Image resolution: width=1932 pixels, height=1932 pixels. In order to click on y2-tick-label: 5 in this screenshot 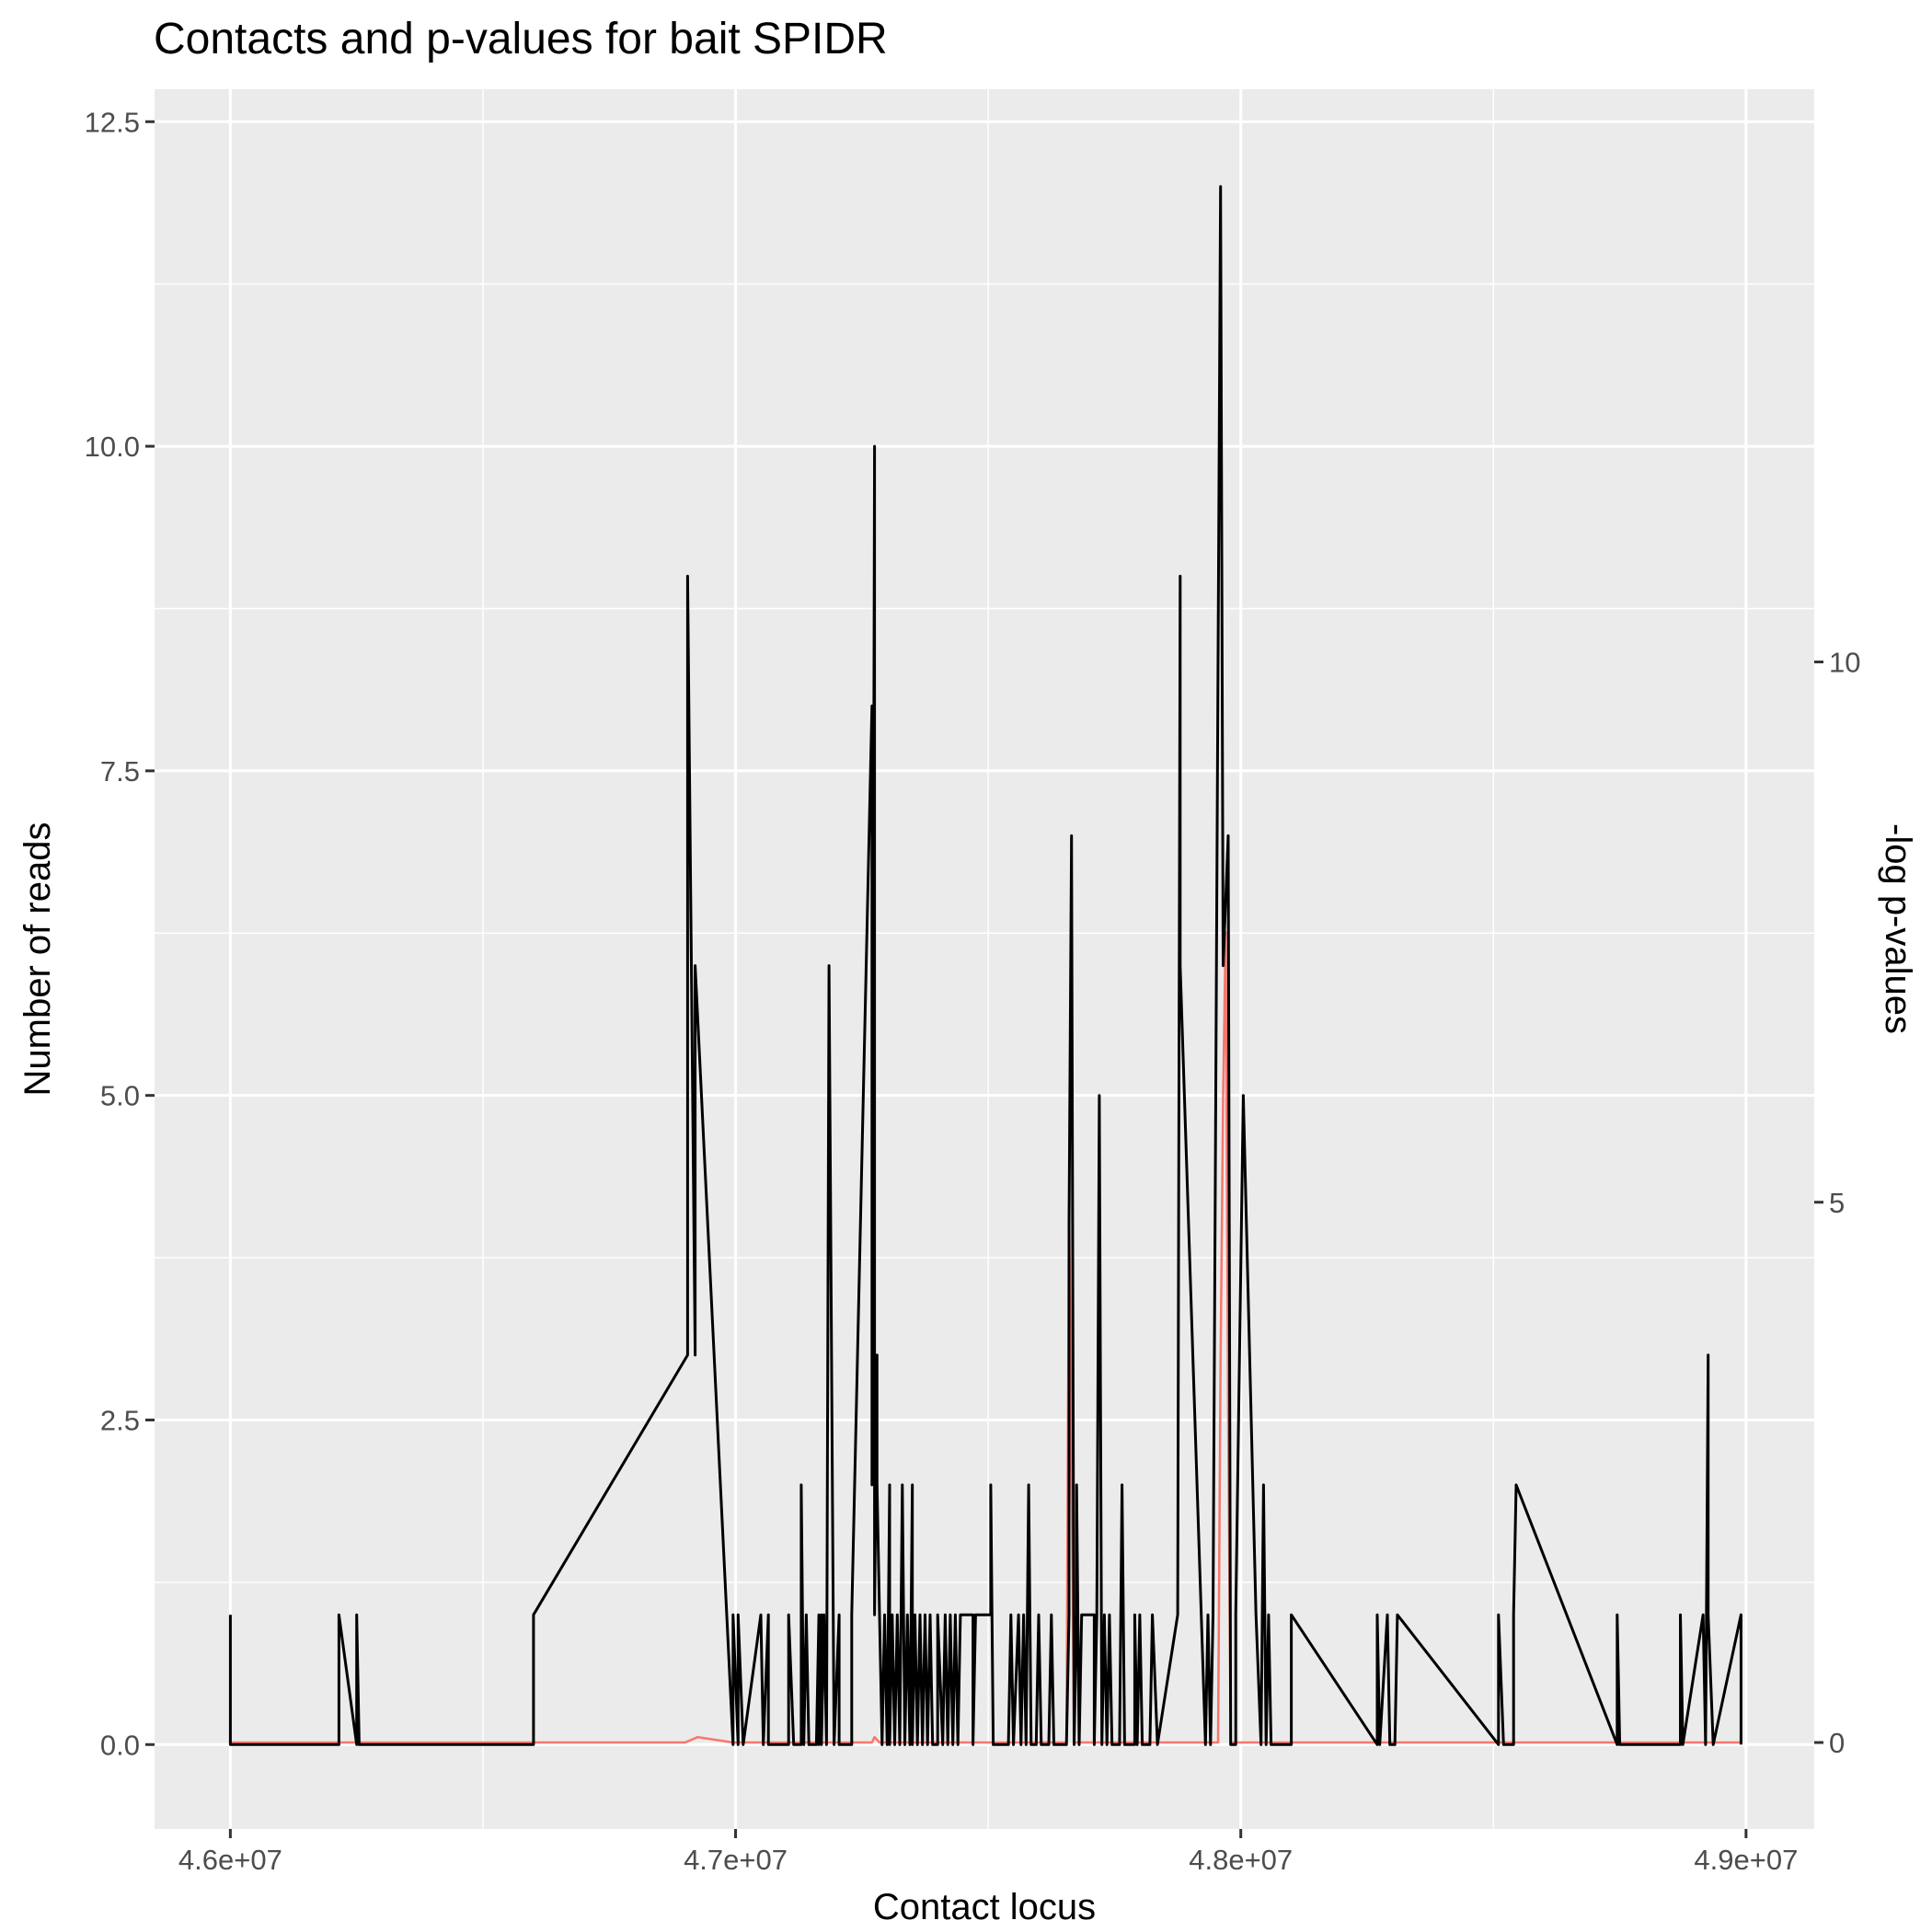, I will do `click(1837, 1203)`.